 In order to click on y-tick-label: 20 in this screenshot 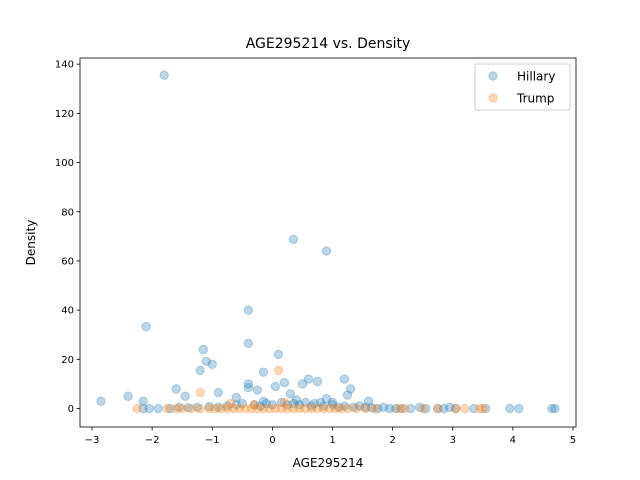, I will do `click(67, 360)`.